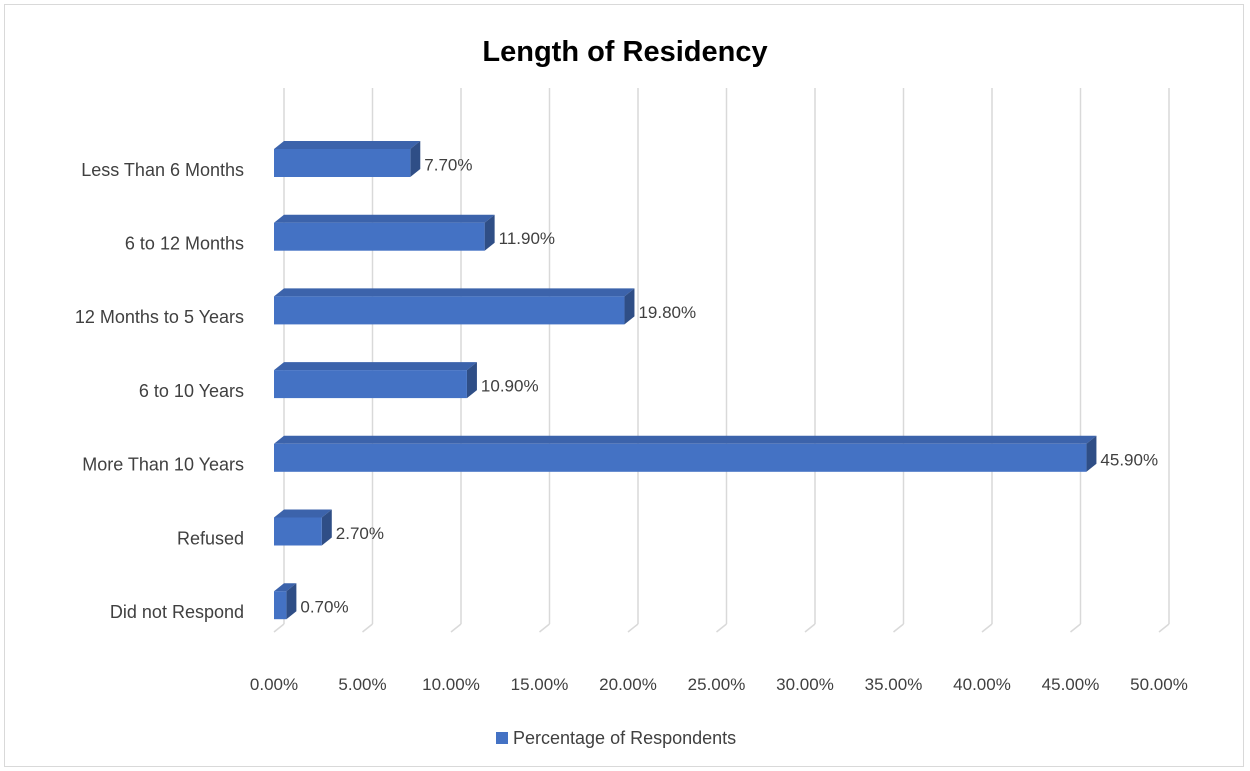 This screenshot has width=1250, height=771. Describe the element at coordinates (159, 317) in the screenshot. I see `category-label: 12 Months to 5 Years` at that location.